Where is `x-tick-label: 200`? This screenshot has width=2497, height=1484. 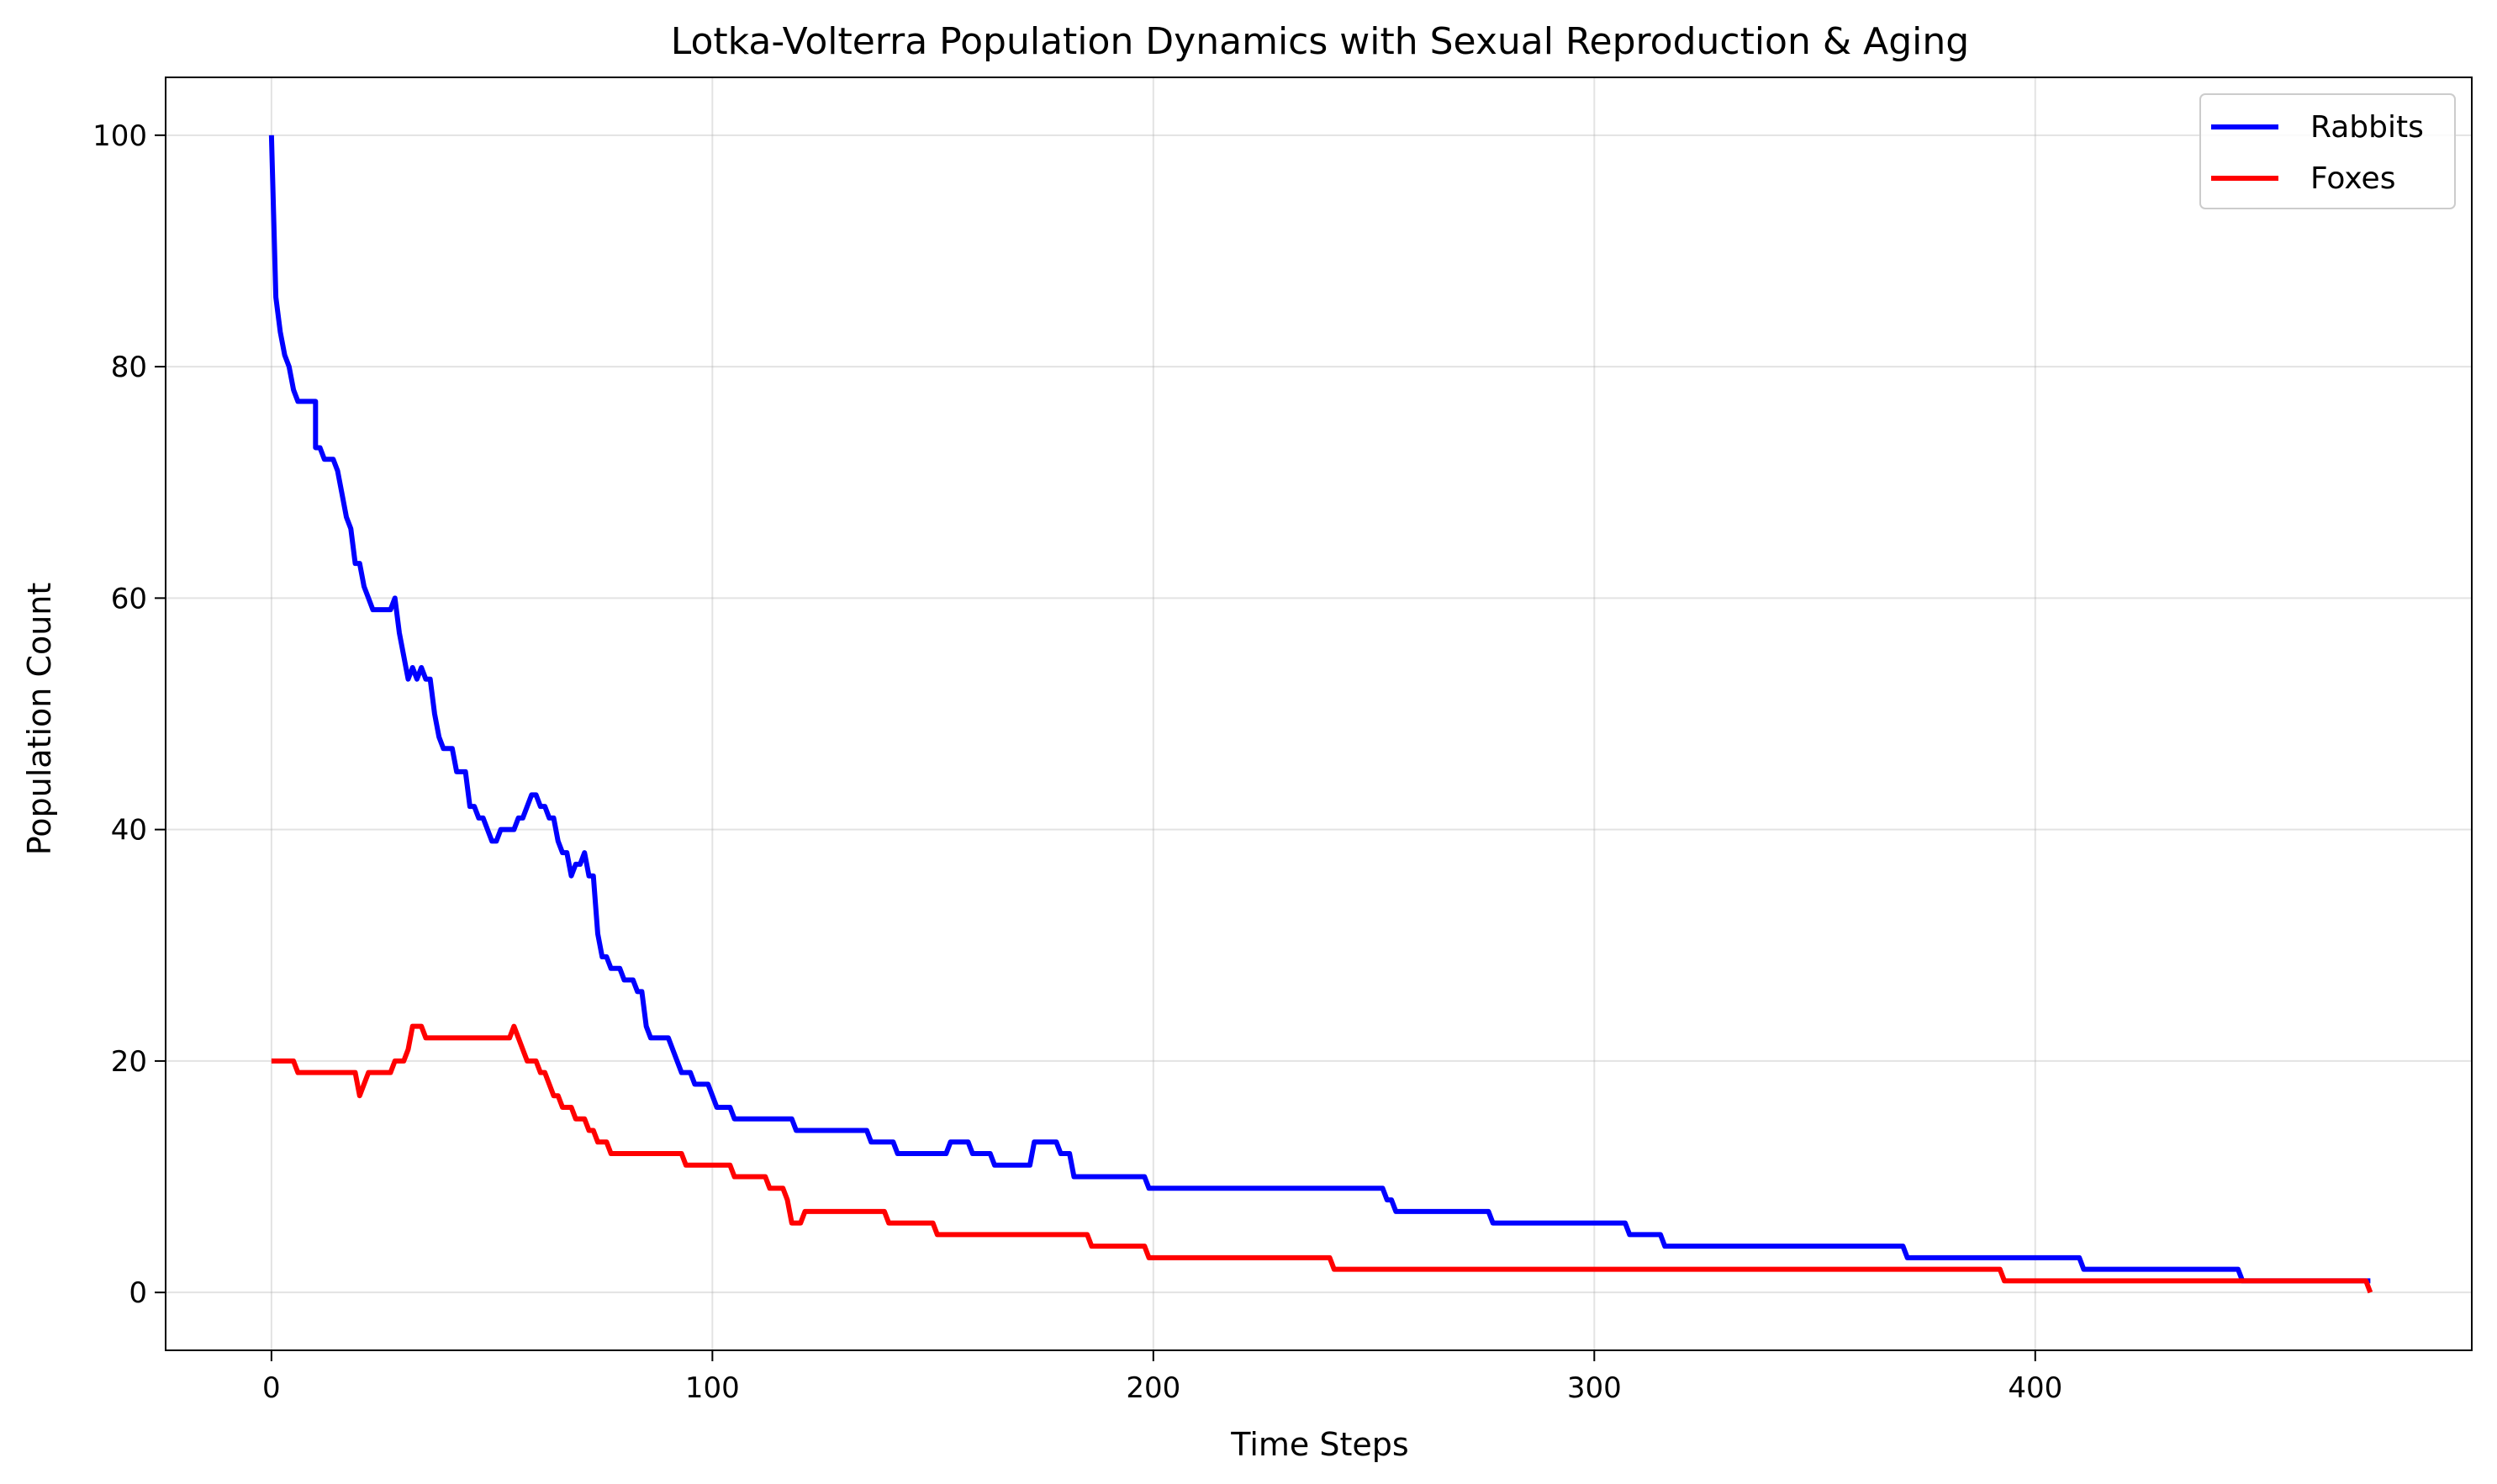 x-tick-label: 200 is located at coordinates (1153, 1388).